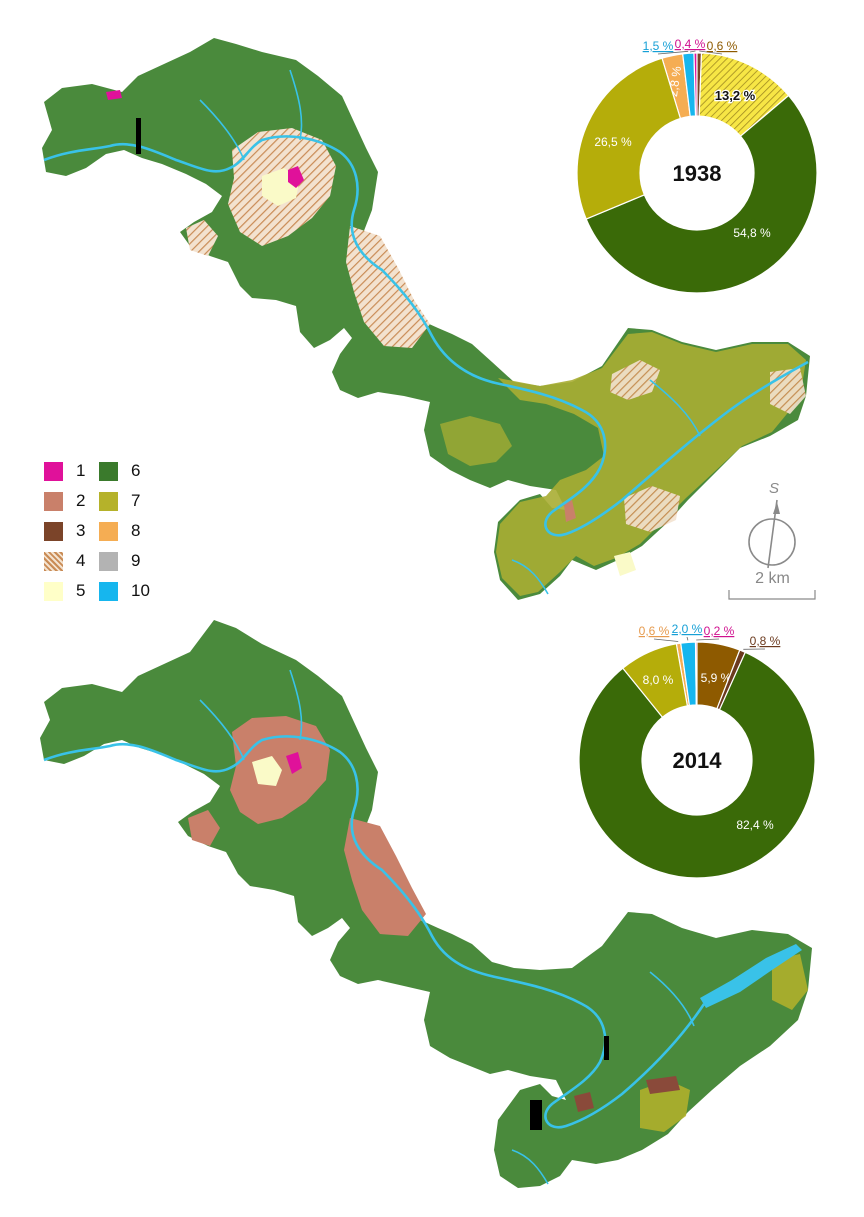 The height and width of the screenshot is (1217, 864). I want to click on legend-label-7: 7, so click(136, 500).